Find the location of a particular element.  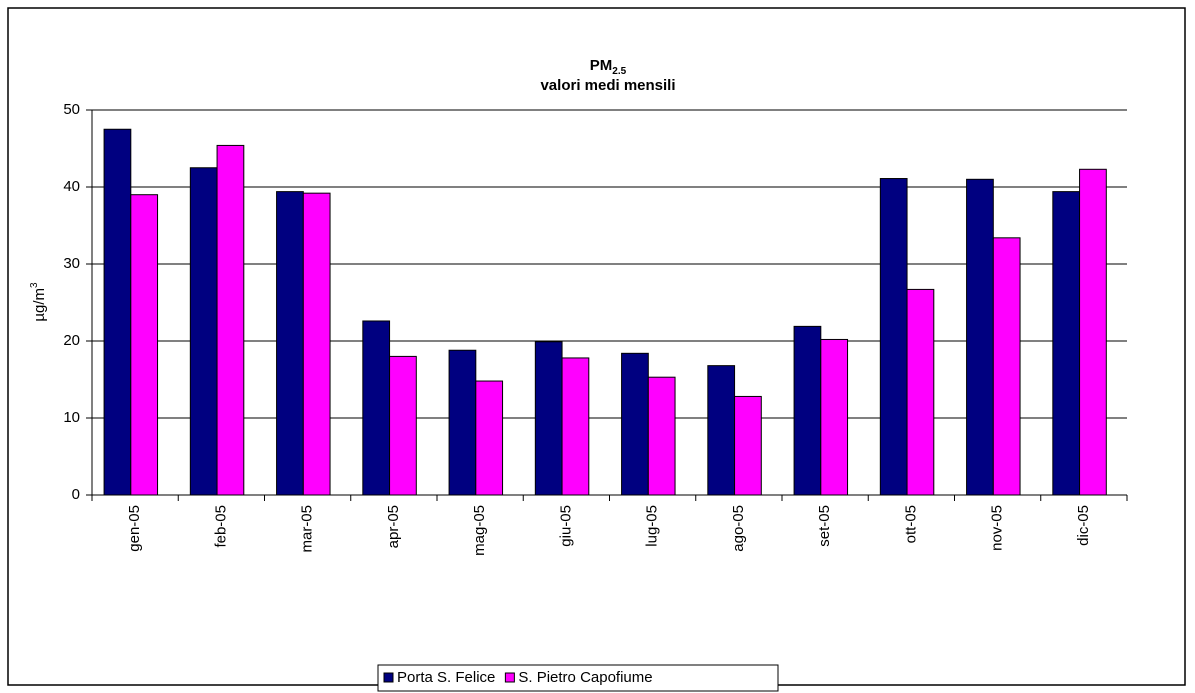

y-tick-label: 10 is located at coordinates (71, 417).